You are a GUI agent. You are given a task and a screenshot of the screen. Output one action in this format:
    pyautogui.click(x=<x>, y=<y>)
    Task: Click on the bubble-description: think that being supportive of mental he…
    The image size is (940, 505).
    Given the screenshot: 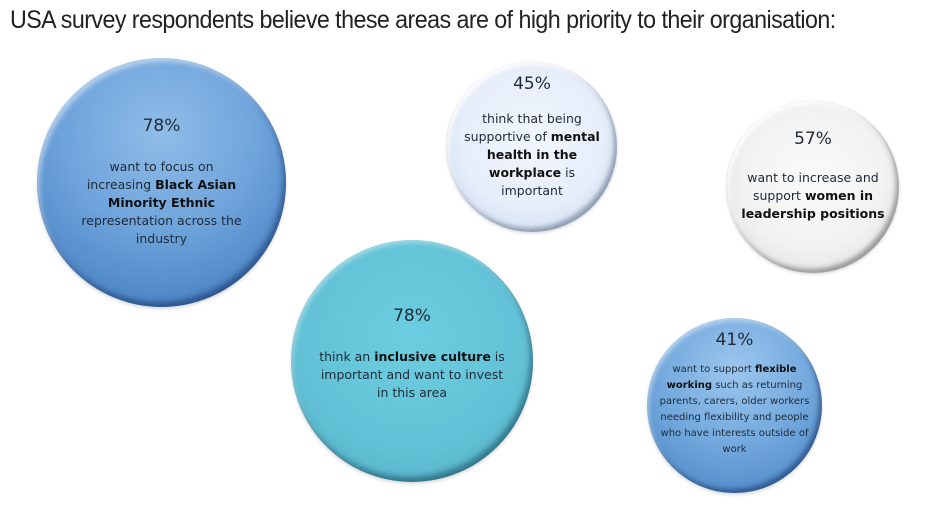 What is the action you would take?
    pyautogui.click(x=532, y=154)
    